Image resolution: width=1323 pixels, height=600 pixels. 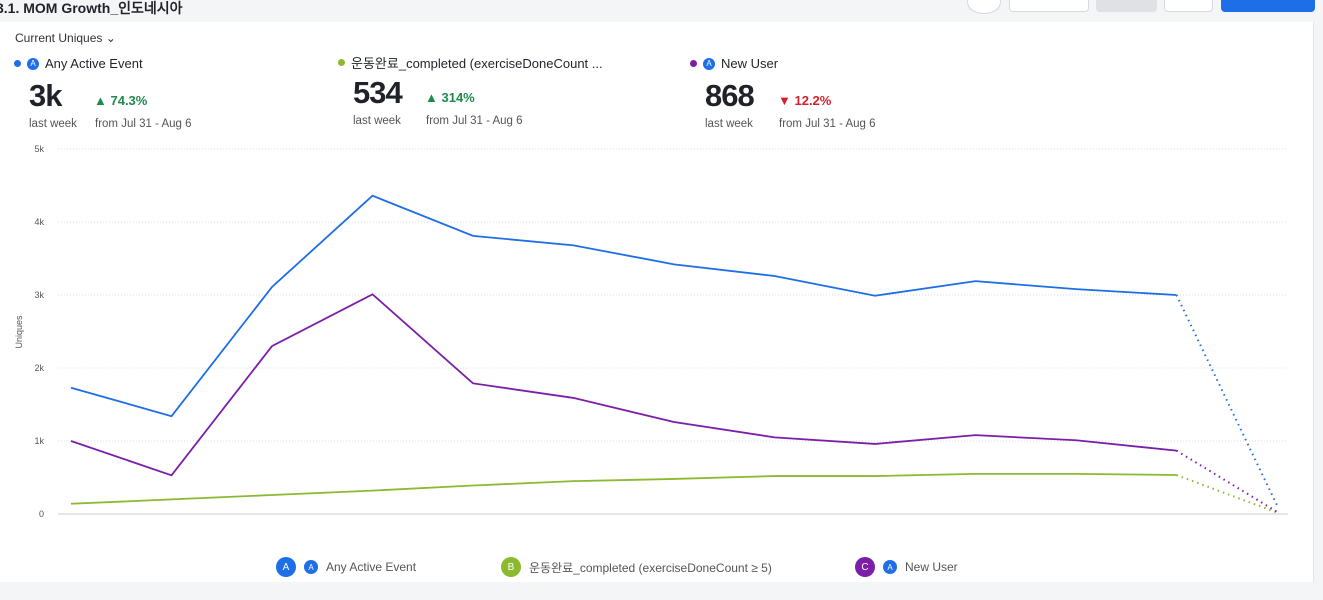 I want to click on legend-item: A A Any Active Event, so click(x=346, y=567).